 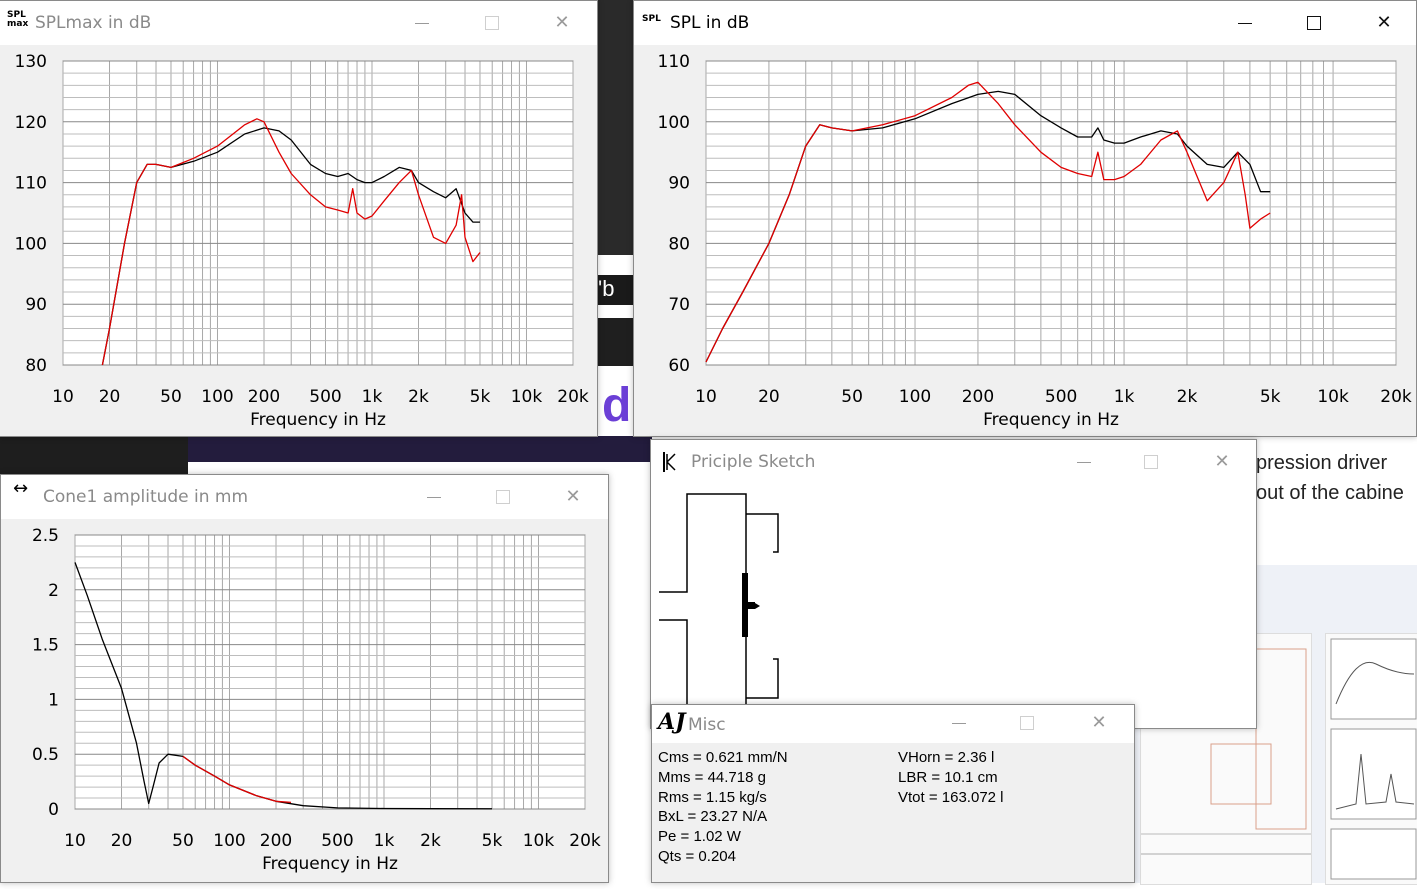 What do you see at coordinates (713, 816) in the screenshot?
I see `bxl-value: BxL = 23.27 N/A` at bounding box center [713, 816].